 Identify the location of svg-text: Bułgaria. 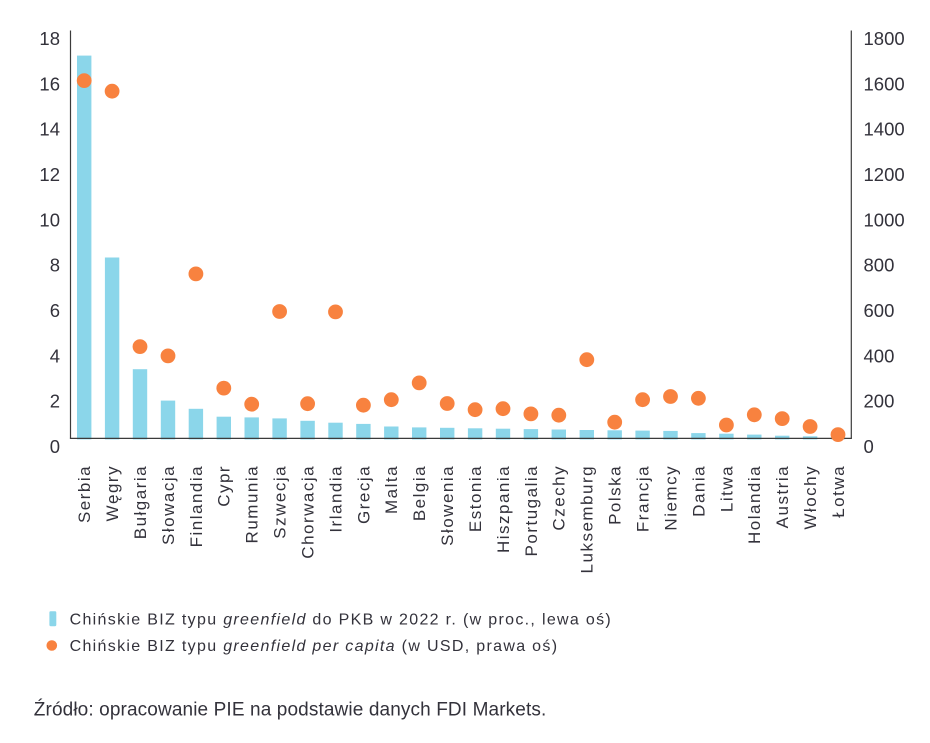
(140, 502).